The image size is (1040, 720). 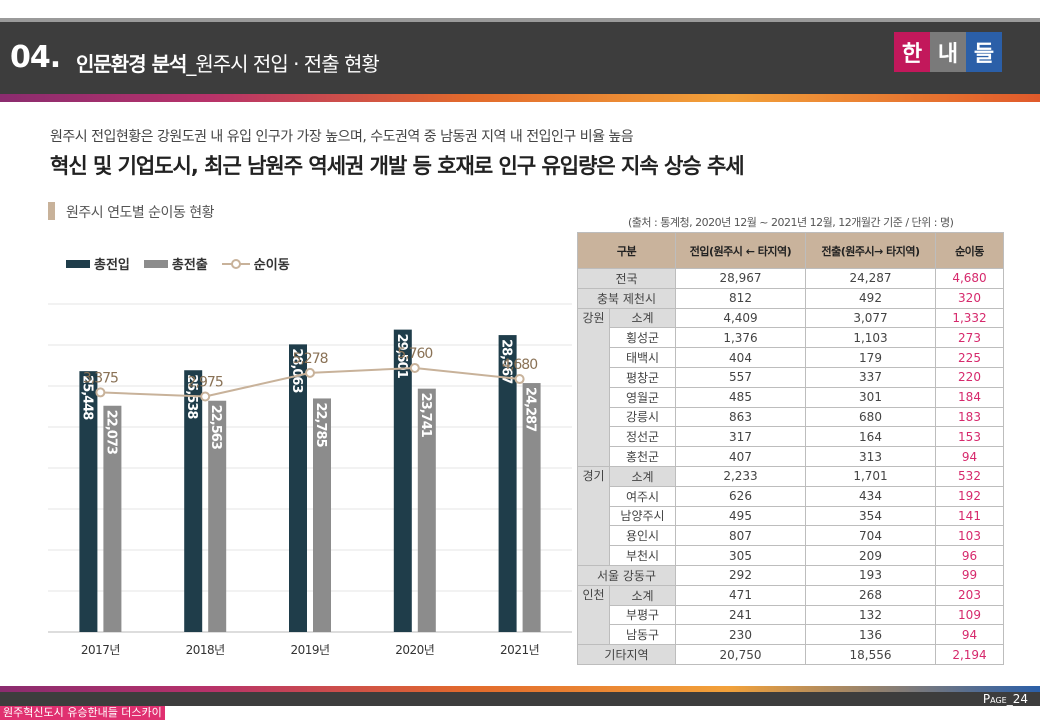 I want to click on table-cell-in: 292, so click(x=740, y=575).